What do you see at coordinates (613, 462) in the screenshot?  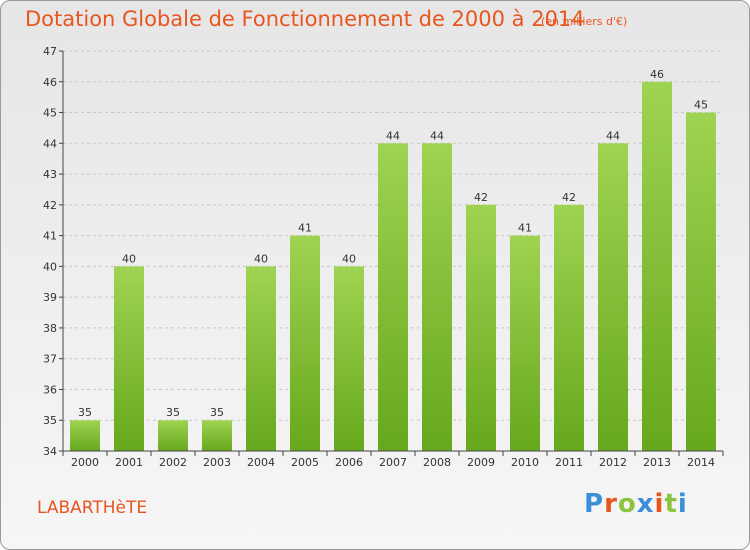 I see `x-tick-label: 2012` at bounding box center [613, 462].